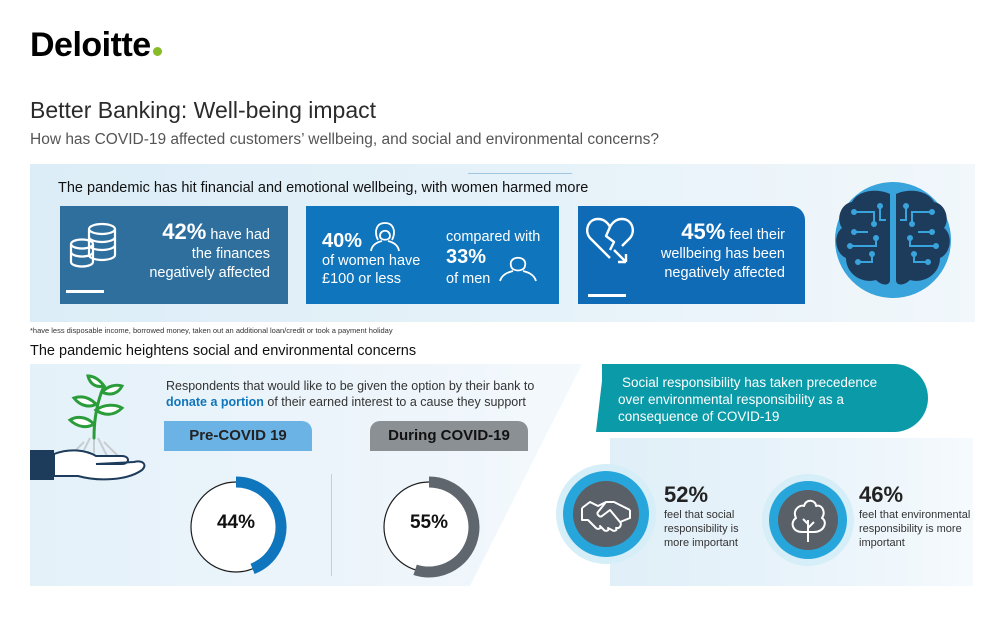 Image resolution: width=1000 pixels, height=621 pixels. I want to click on environmental-responsibility-badge, so click(808, 520).